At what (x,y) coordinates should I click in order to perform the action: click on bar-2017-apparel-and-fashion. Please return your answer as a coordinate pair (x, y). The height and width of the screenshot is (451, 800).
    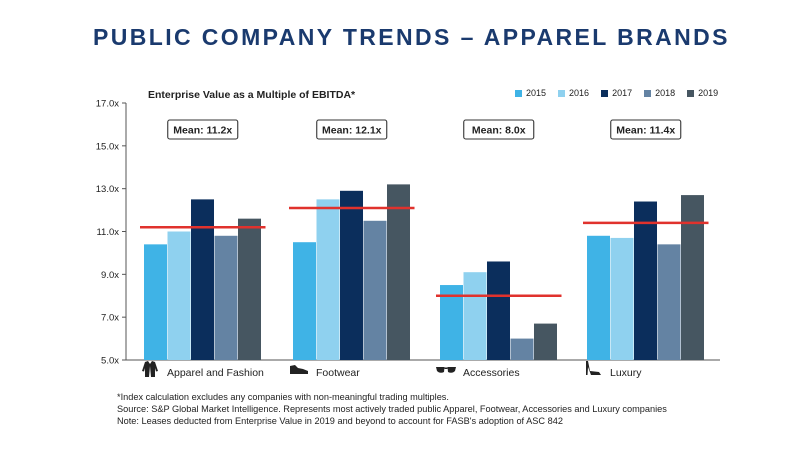
    Looking at the image, I should click on (202, 279).